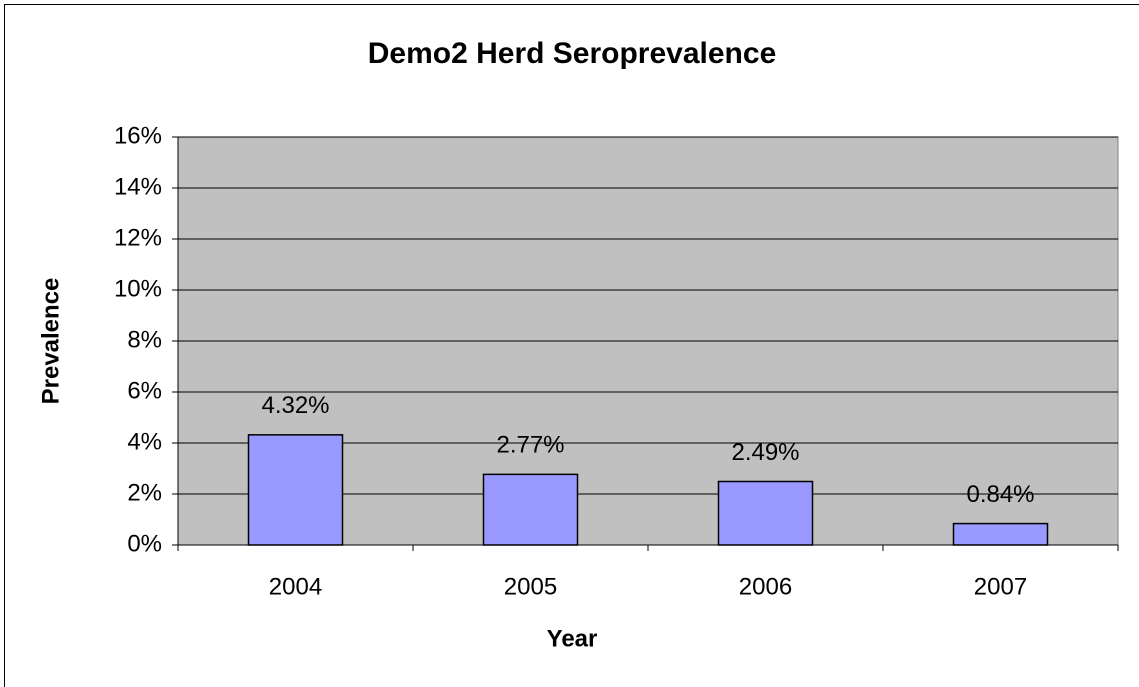 This screenshot has height=687, width=1139. I want to click on y-tick-label: 2%, so click(144, 492).